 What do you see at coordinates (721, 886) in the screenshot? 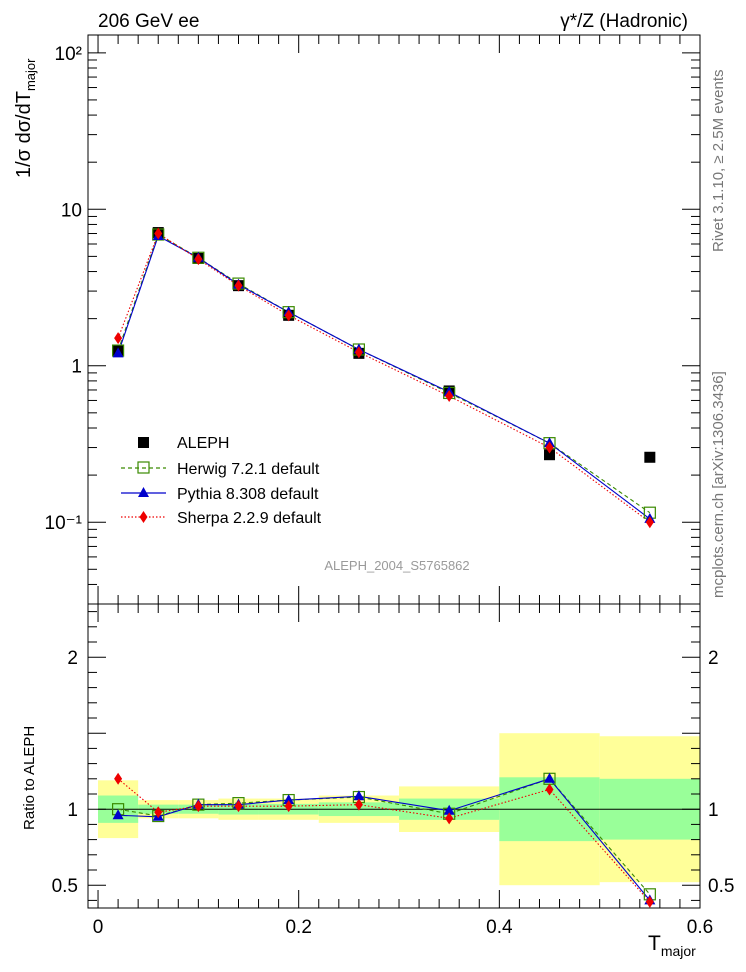
I see `ratio-y-tick-label-right: 0.5` at bounding box center [721, 886].